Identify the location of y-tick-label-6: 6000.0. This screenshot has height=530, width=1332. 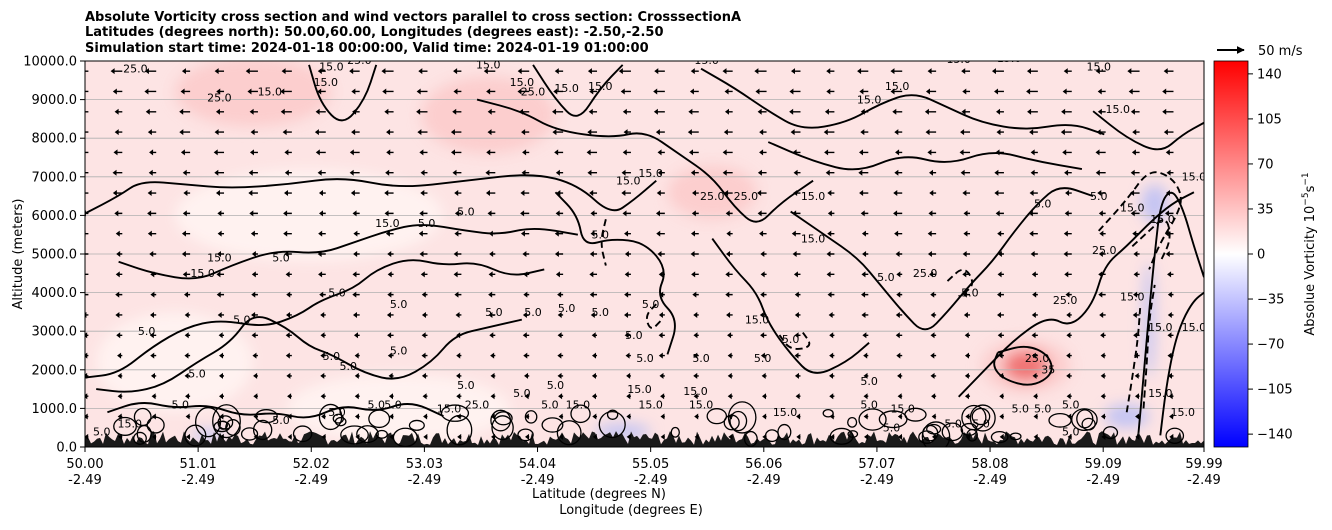
(55, 216).